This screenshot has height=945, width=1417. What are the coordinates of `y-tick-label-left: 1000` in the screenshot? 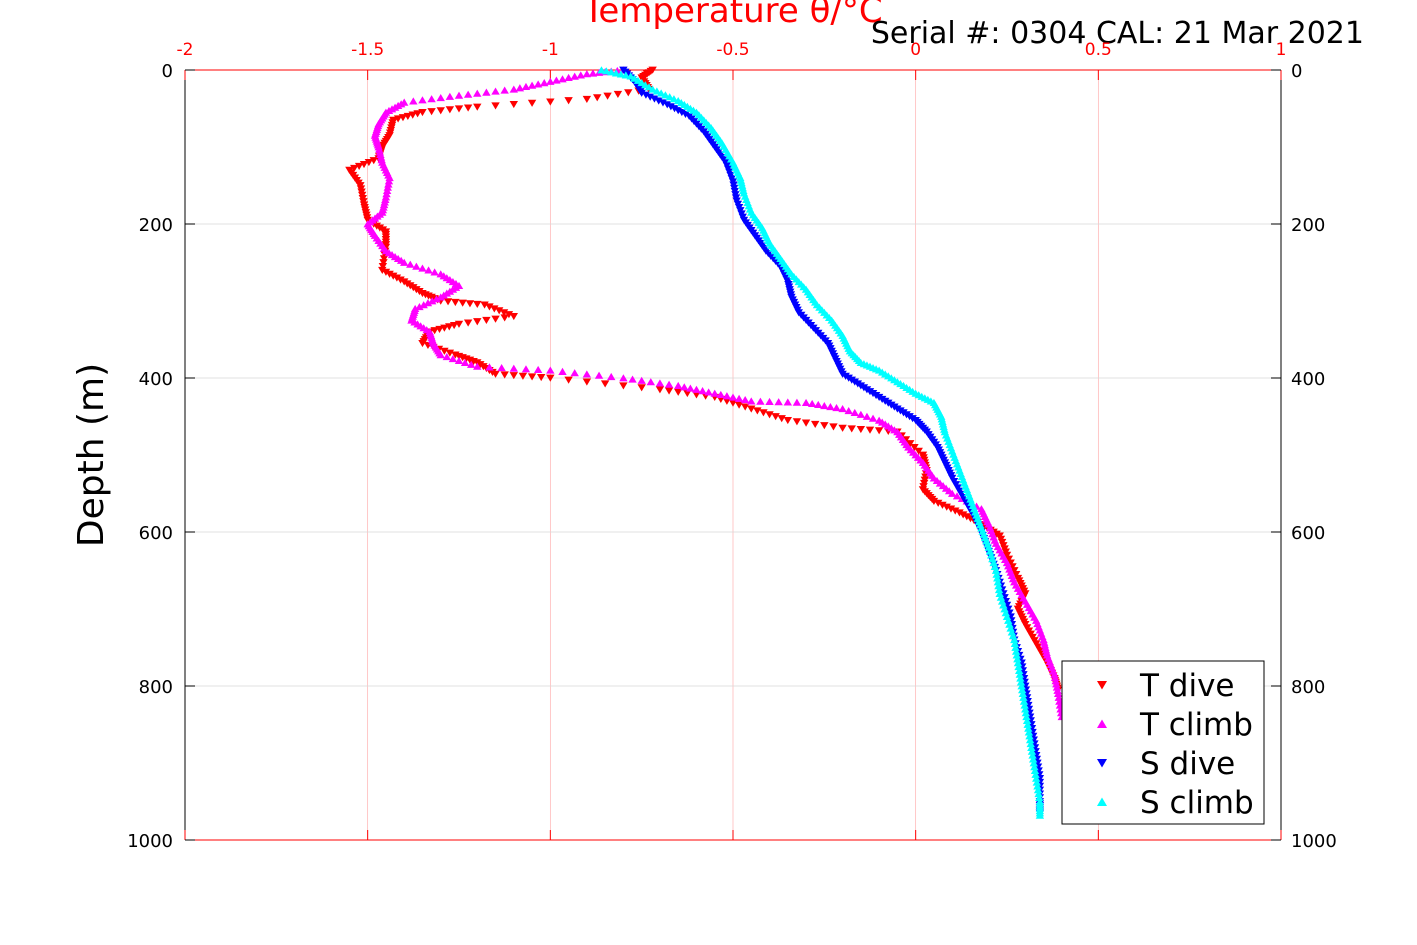 It's located at (150, 841).